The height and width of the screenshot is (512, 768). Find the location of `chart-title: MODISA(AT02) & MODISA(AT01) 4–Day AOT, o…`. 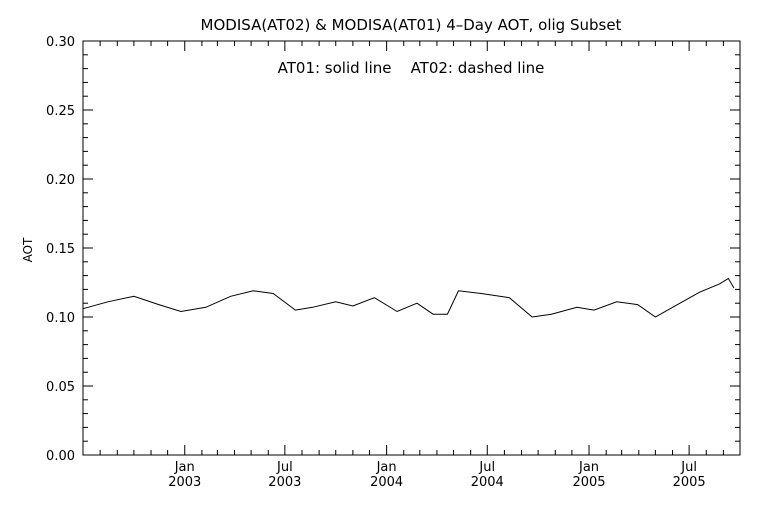

chart-title: MODISA(AT02) & MODISA(AT01) 4–Day AOT, o… is located at coordinates (411, 25).